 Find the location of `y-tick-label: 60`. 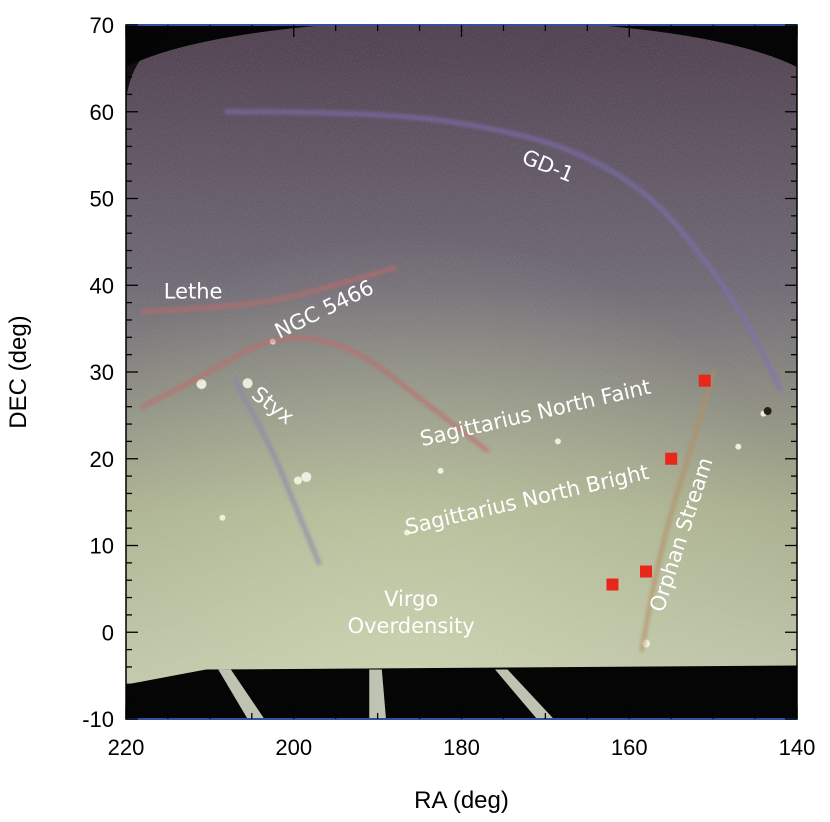

y-tick-label: 60 is located at coordinates (102, 112).